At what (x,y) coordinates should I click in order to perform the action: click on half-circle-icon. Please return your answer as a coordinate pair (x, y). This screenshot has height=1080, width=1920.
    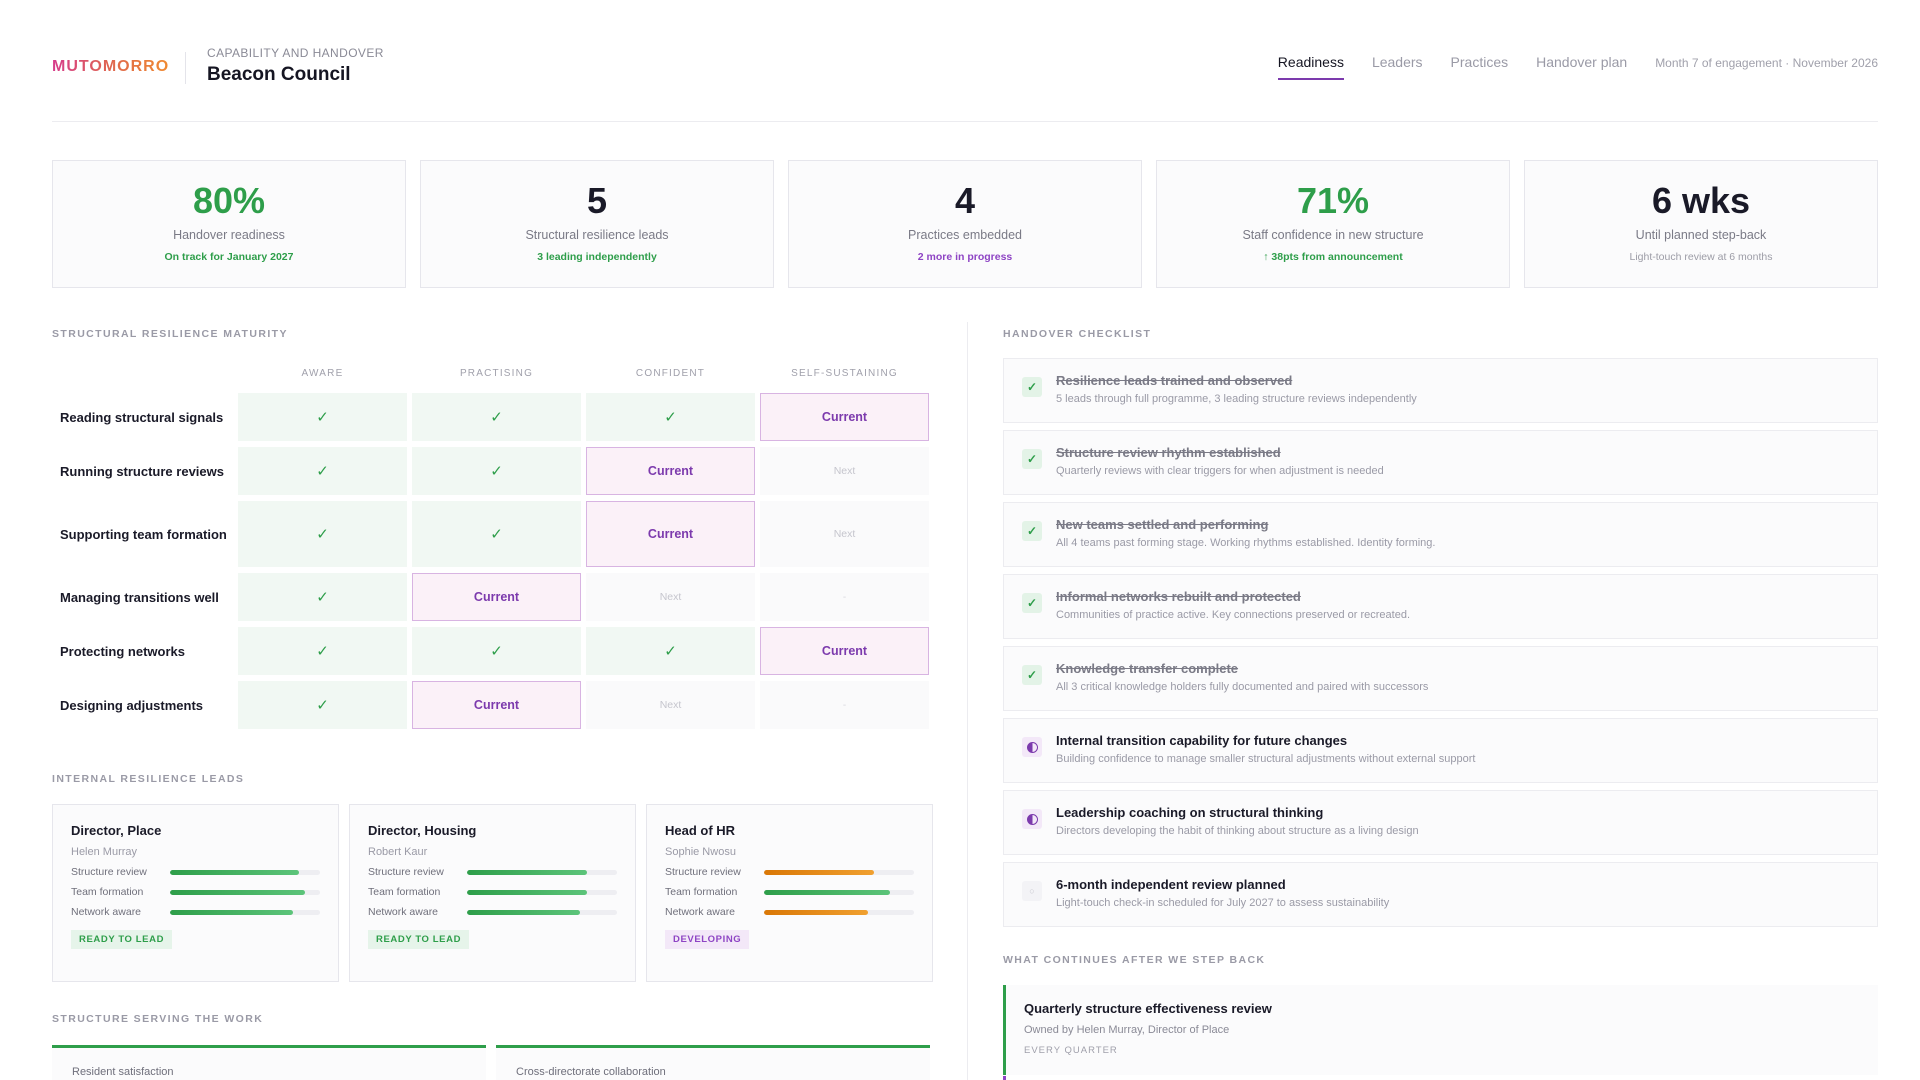
    Looking at the image, I should click on (1032, 747).